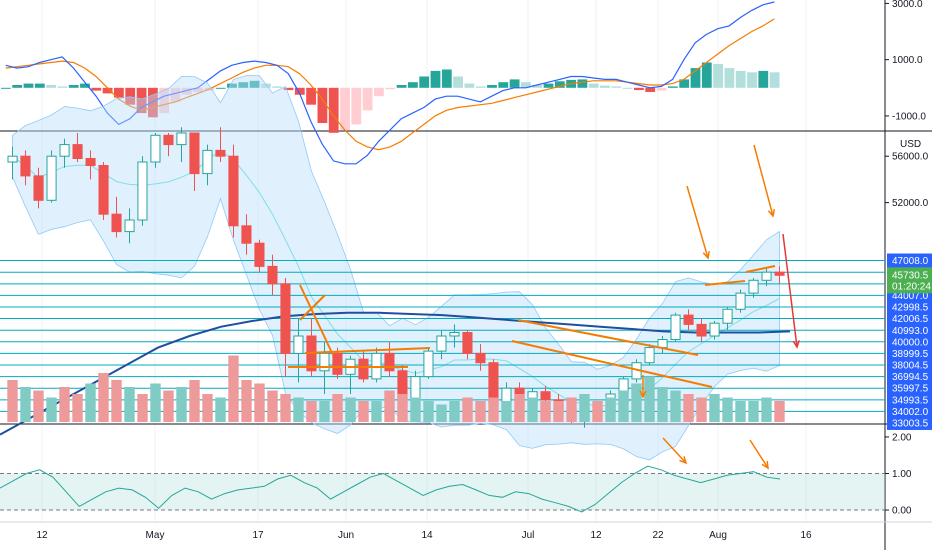 The width and height of the screenshot is (932, 555). What do you see at coordinates (902, 511) in the screenshot?
I see `osc-axis-label: 0.00` at bounding box center [902, 511].